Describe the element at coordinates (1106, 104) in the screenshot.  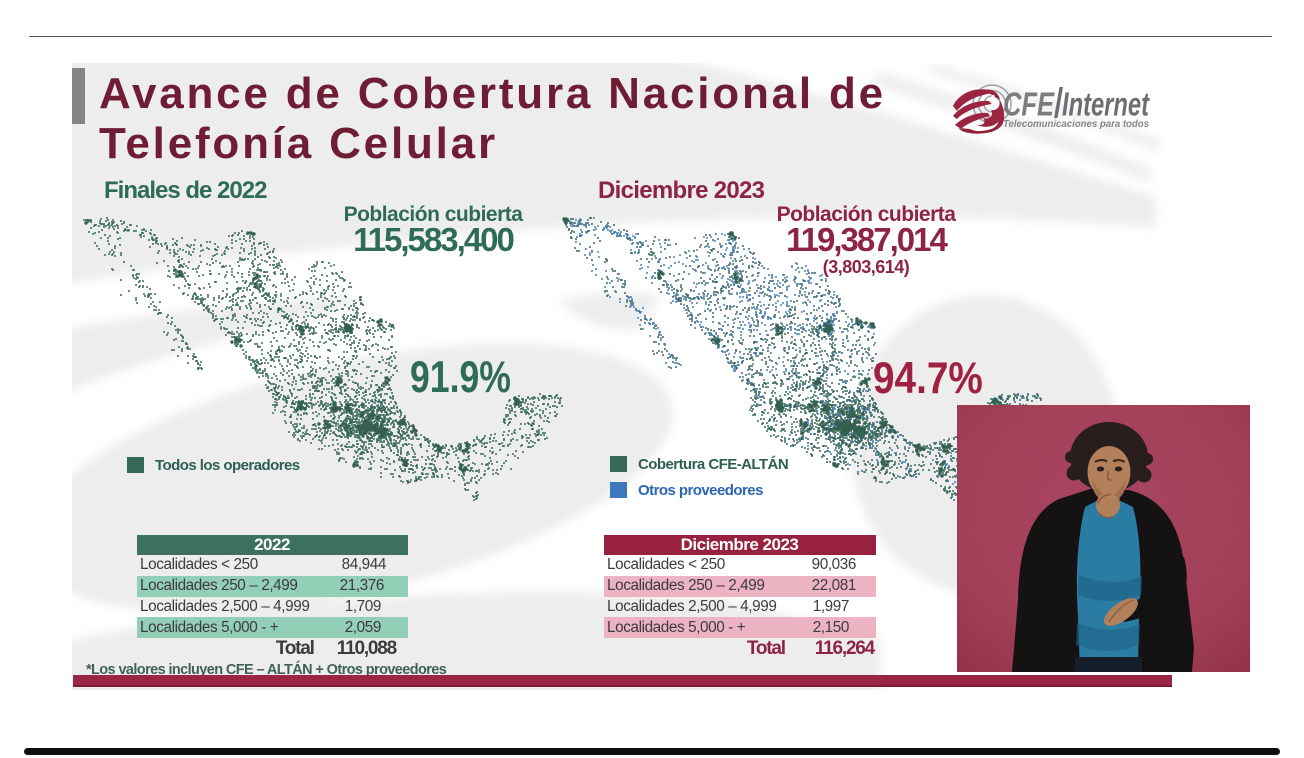
I see `svg-text: Internet` at that location.